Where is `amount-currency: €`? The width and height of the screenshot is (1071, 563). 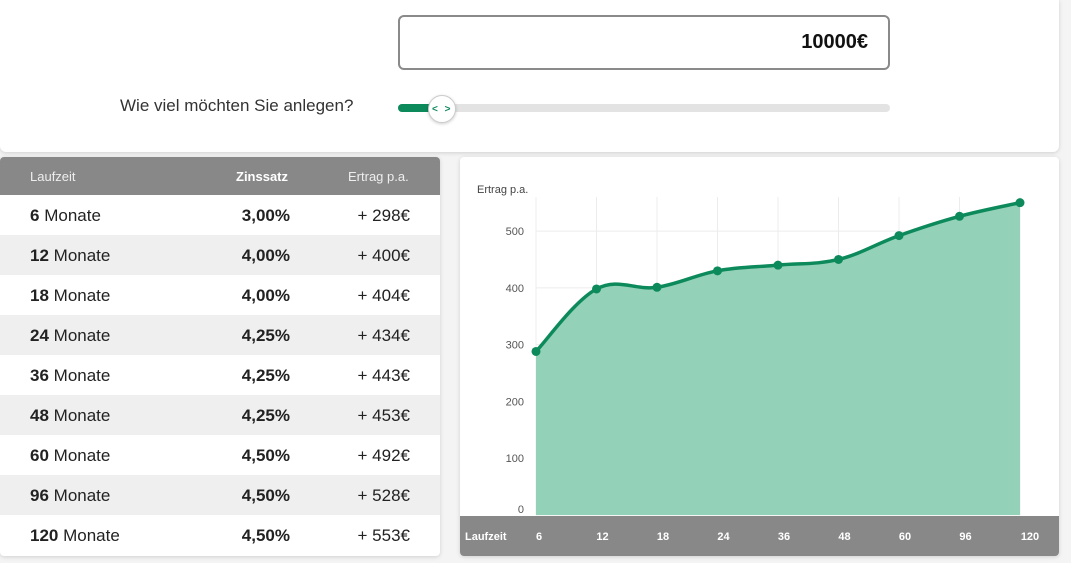 amount-currency: € is located at coordinates (862, 42).